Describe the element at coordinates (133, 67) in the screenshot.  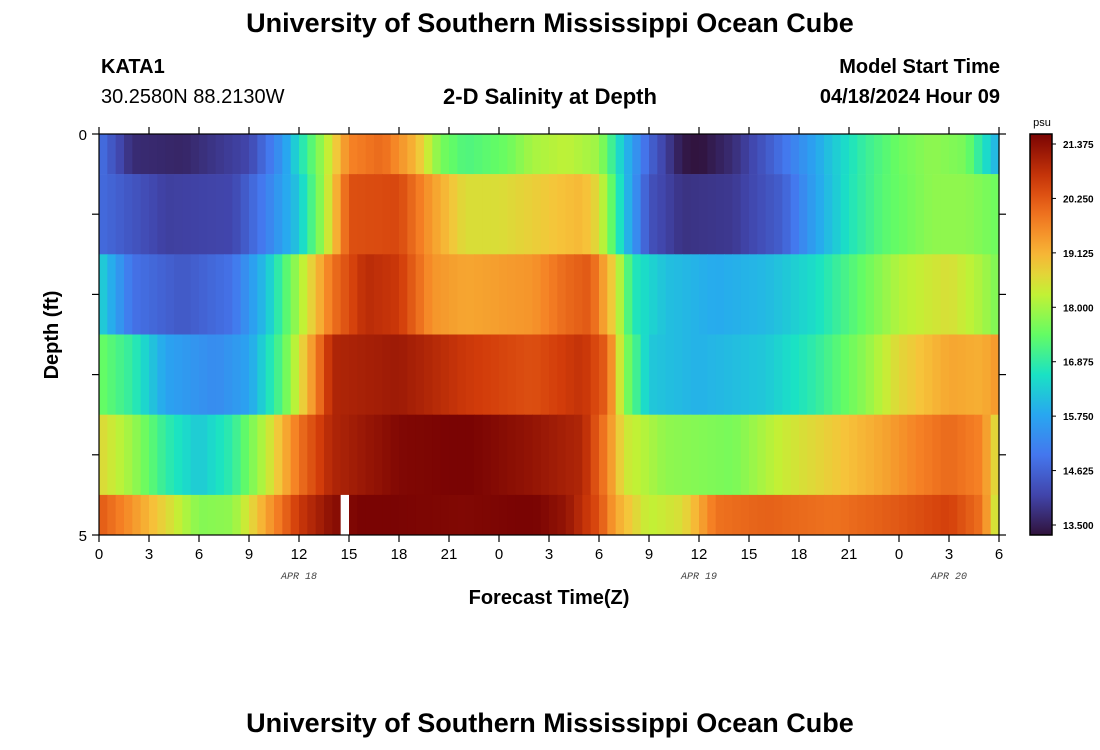
I see `station-id: KATA1` at that location.